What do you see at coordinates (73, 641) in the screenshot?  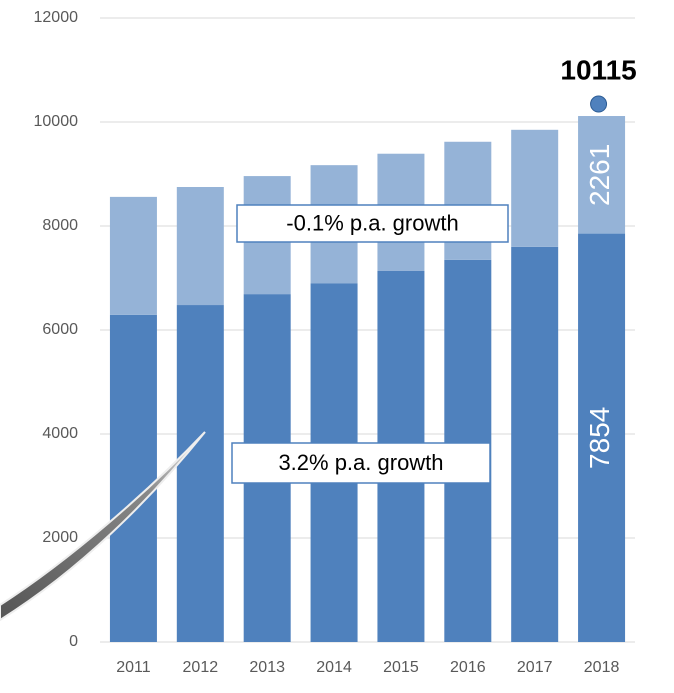 I see `y-tick-label: 0` at bounding box center [73, 641].